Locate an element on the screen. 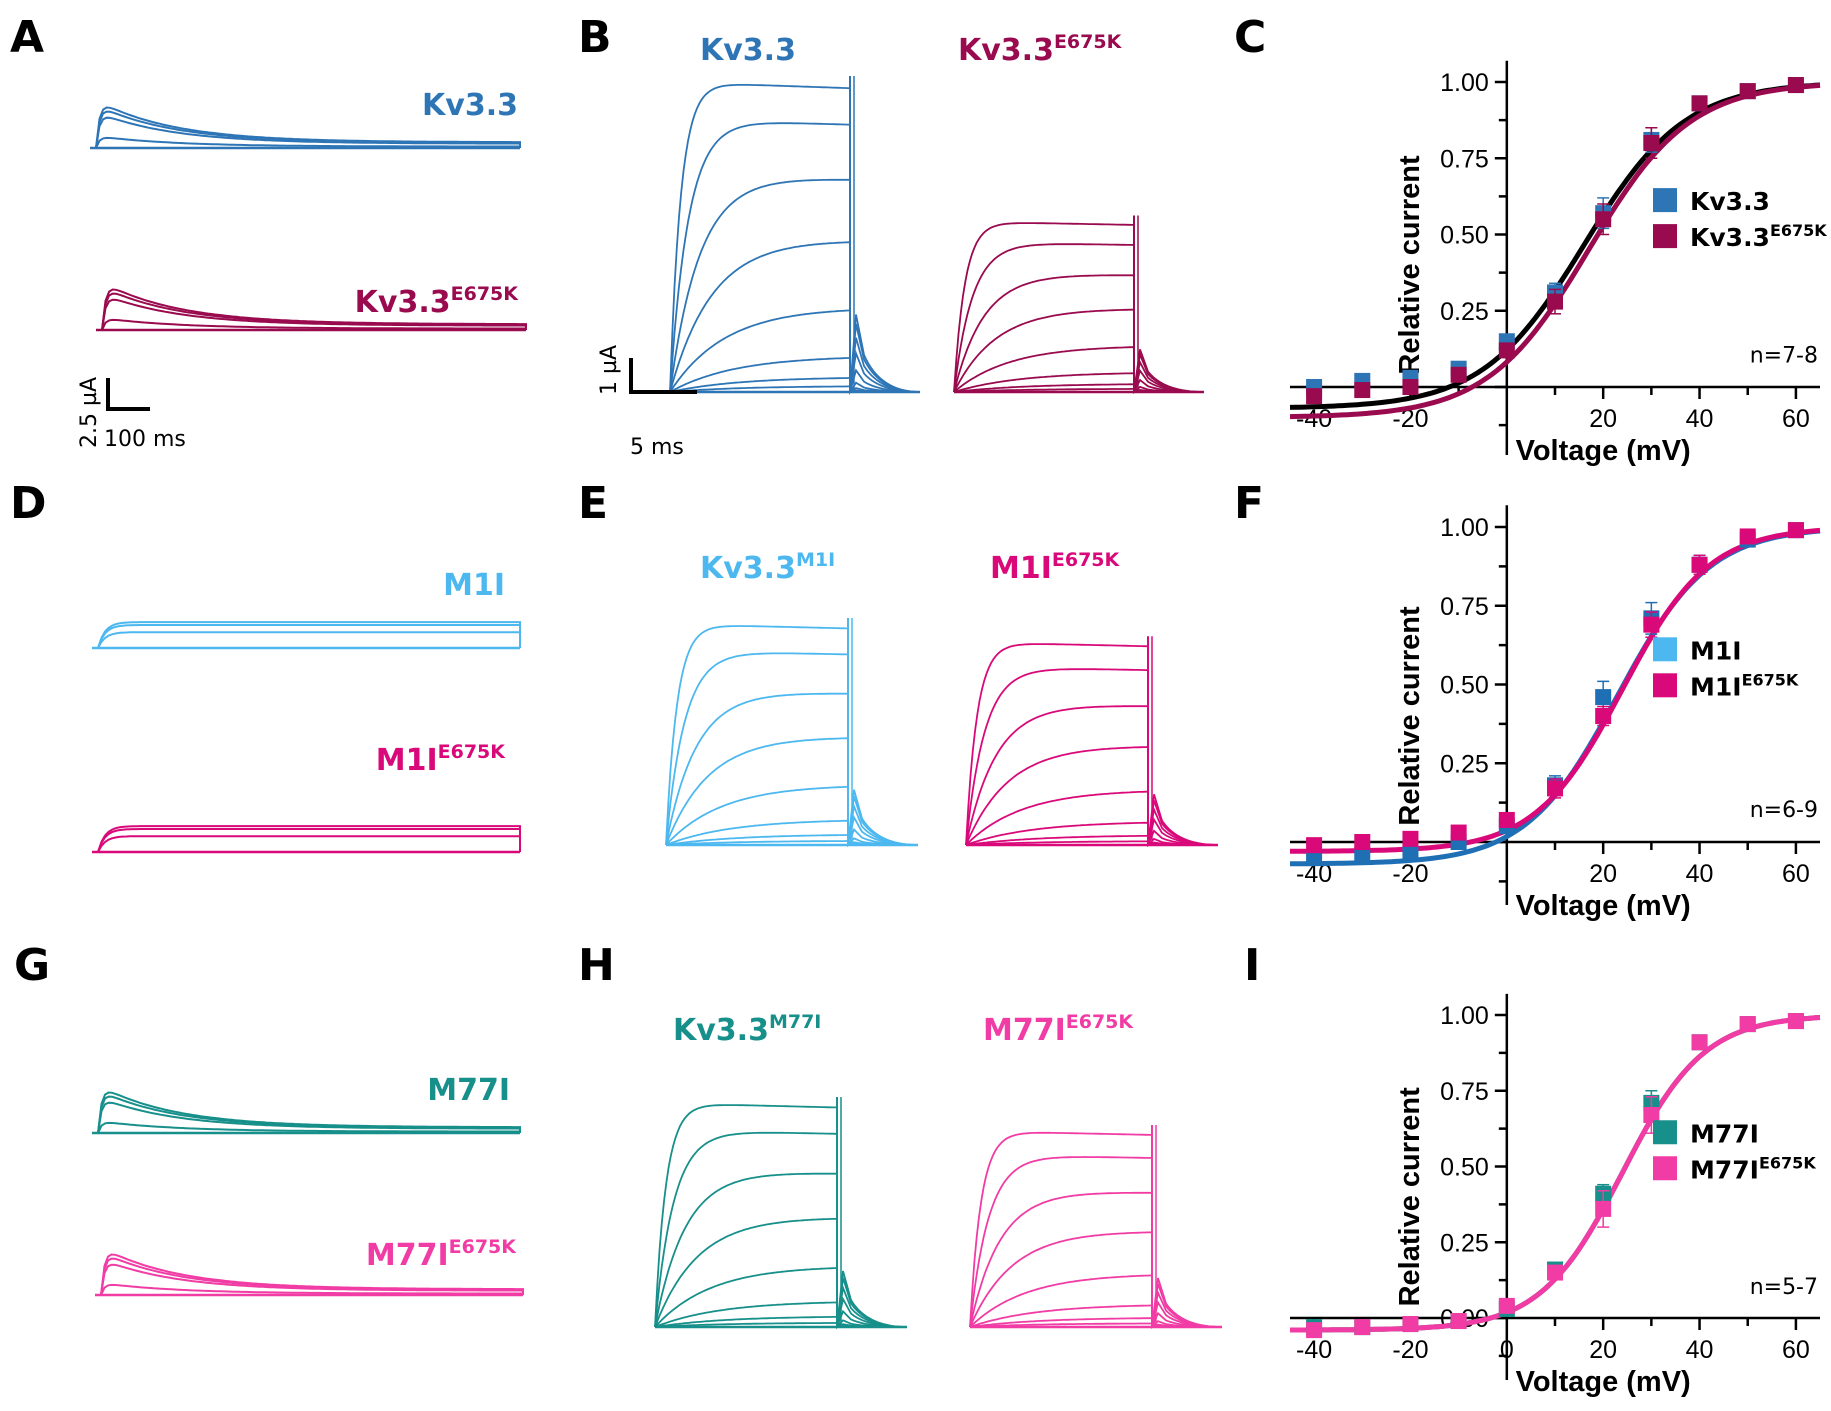  panel-a-label-wt: Kv3.3 is located at coordinates (470, 105).